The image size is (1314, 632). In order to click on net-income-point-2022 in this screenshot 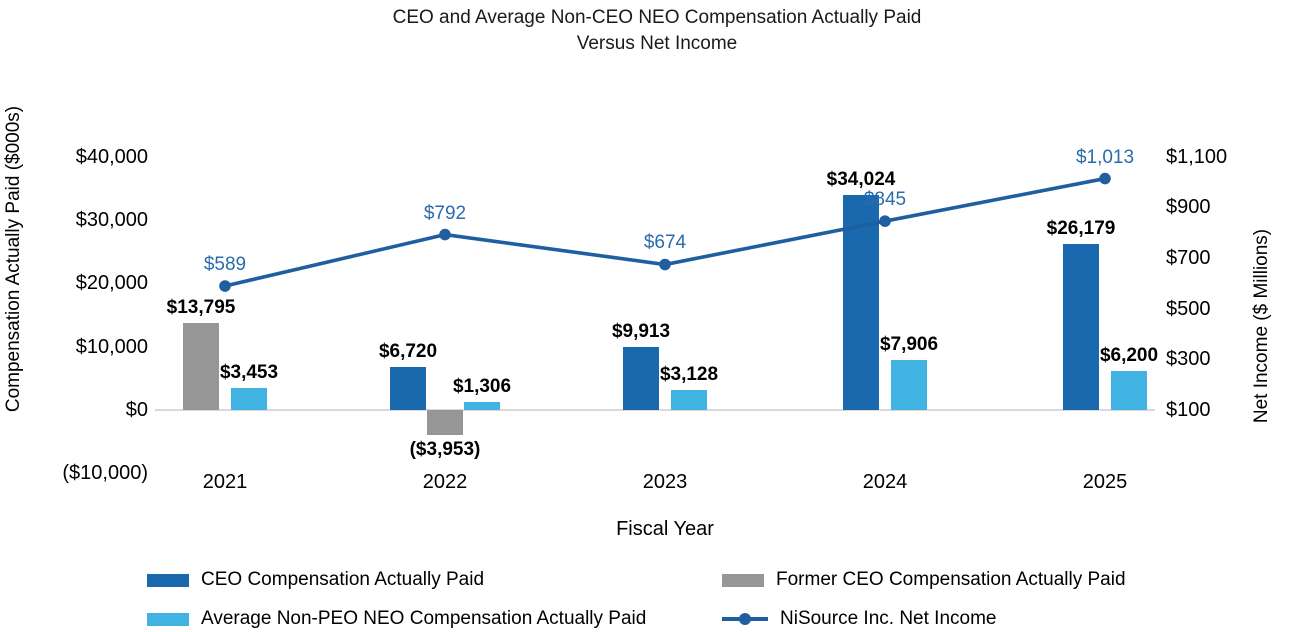, I will do `click(445, 234)`.